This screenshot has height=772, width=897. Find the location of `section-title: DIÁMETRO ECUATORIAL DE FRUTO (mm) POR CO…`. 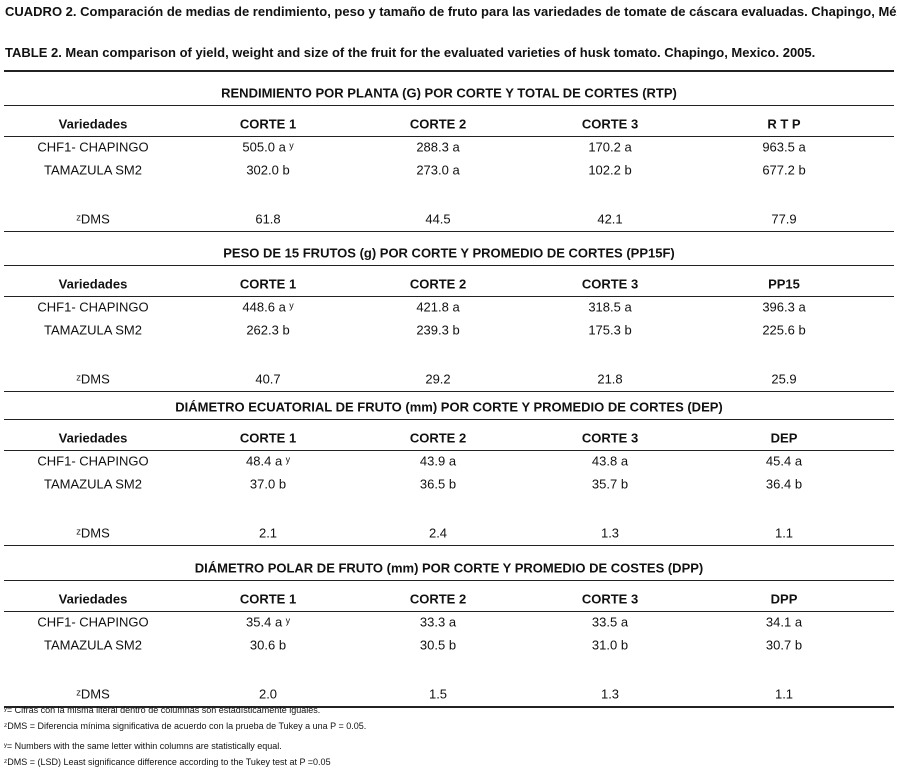

section-title: DIÁMETRO ECUATORIAL DE FRUTO (mm) POR CO… is located at coordinates (449, 407).